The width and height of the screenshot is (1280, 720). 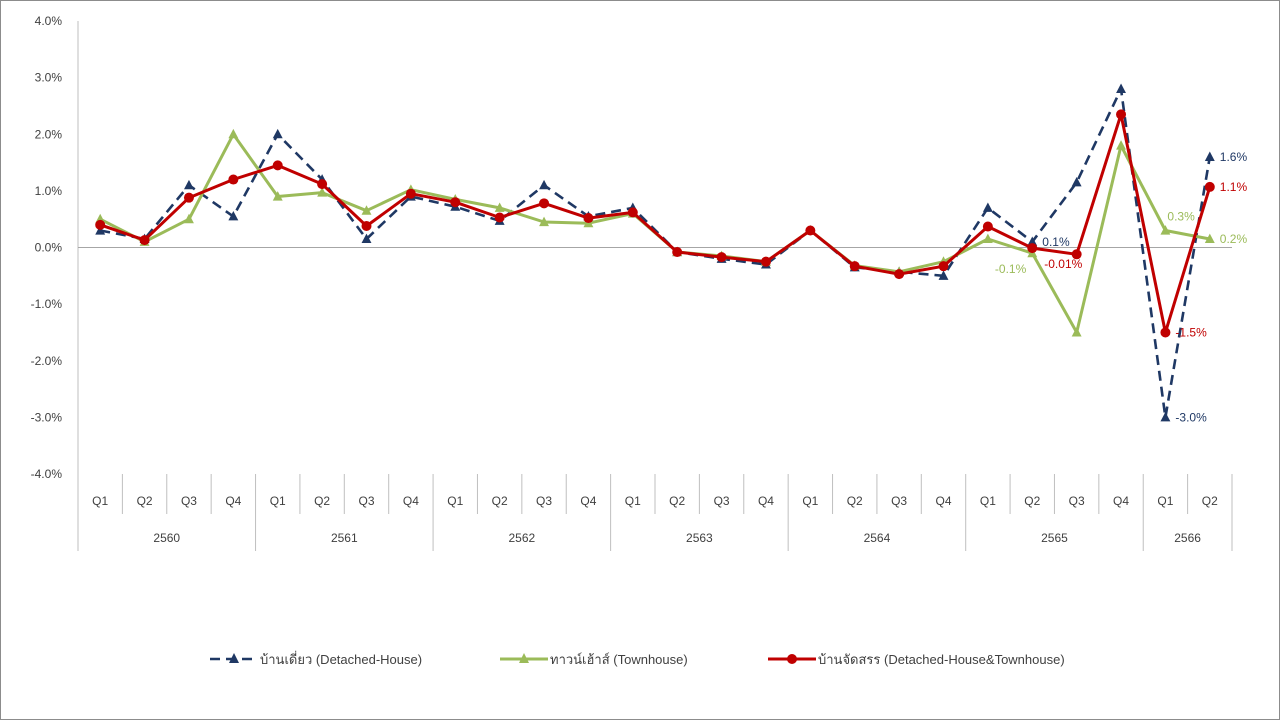 I want to click on y-tick-label: 1.0%, so click(x=49, y=191).